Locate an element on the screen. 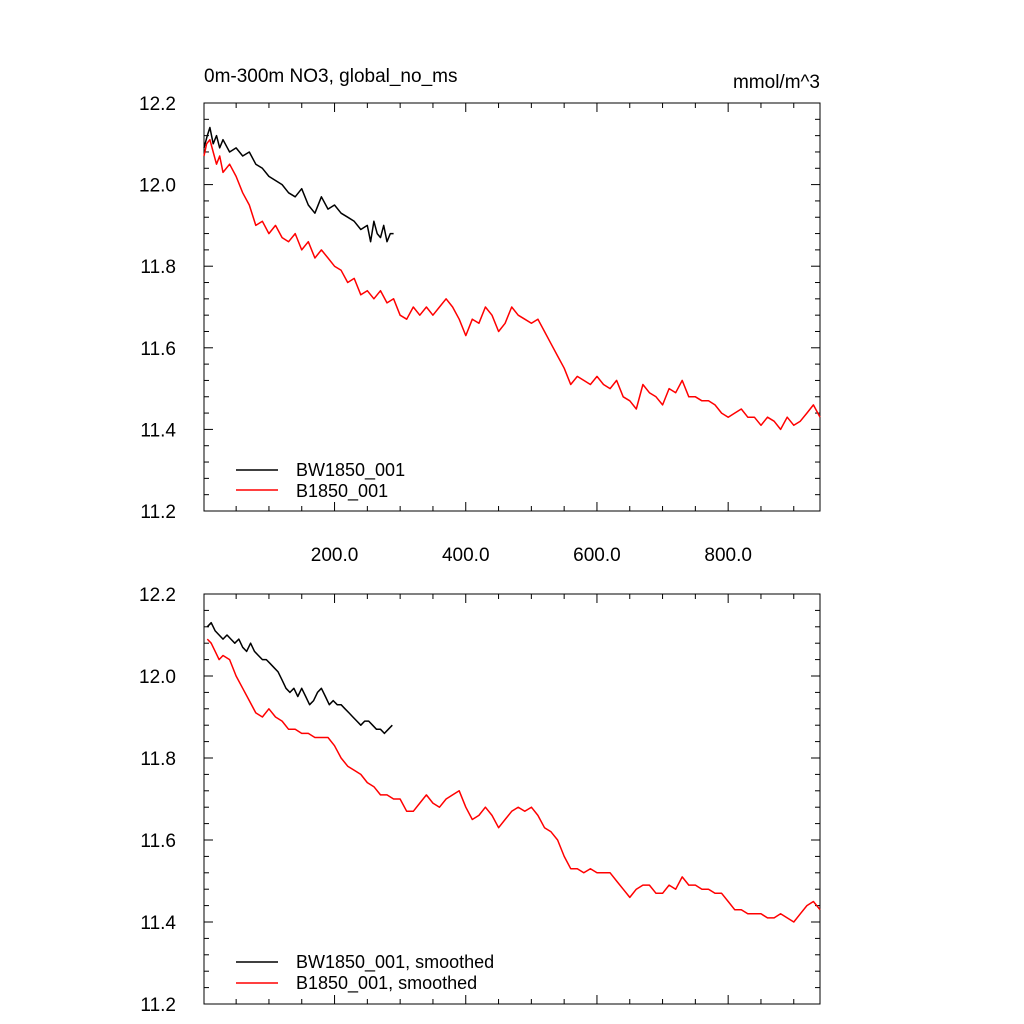 This screenshot has width=1024, height=1024. x-tick-label: 400.0 is located at coordinates (466, 555).